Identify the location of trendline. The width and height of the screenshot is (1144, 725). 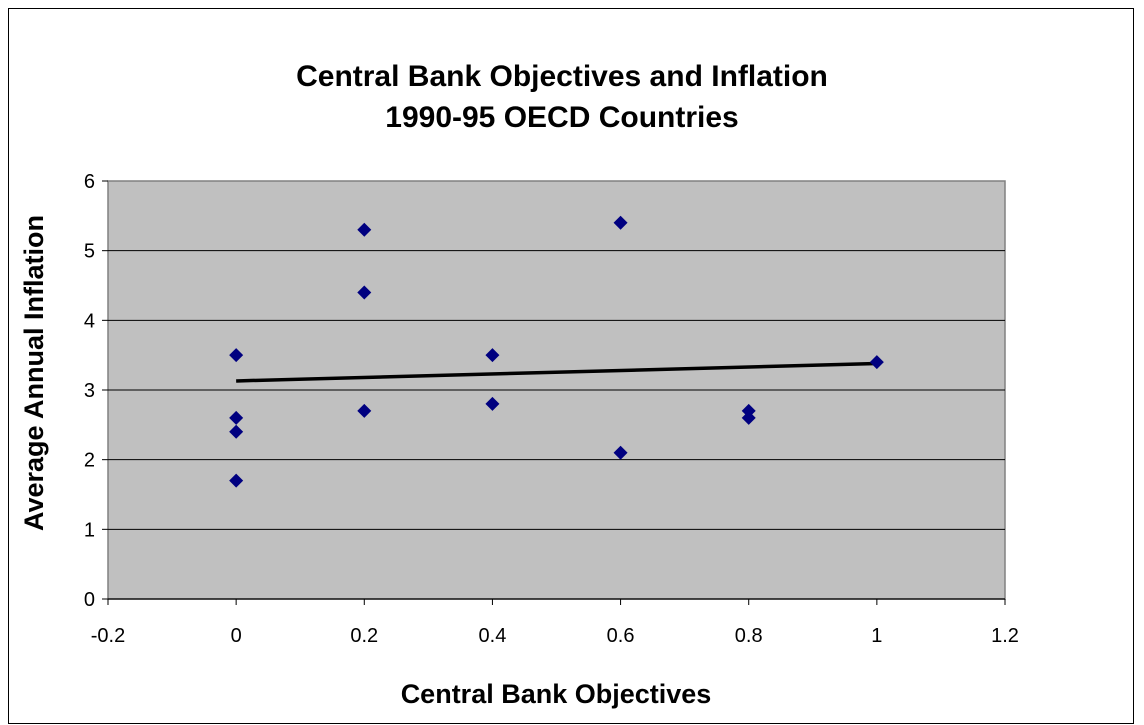
(556, 372).